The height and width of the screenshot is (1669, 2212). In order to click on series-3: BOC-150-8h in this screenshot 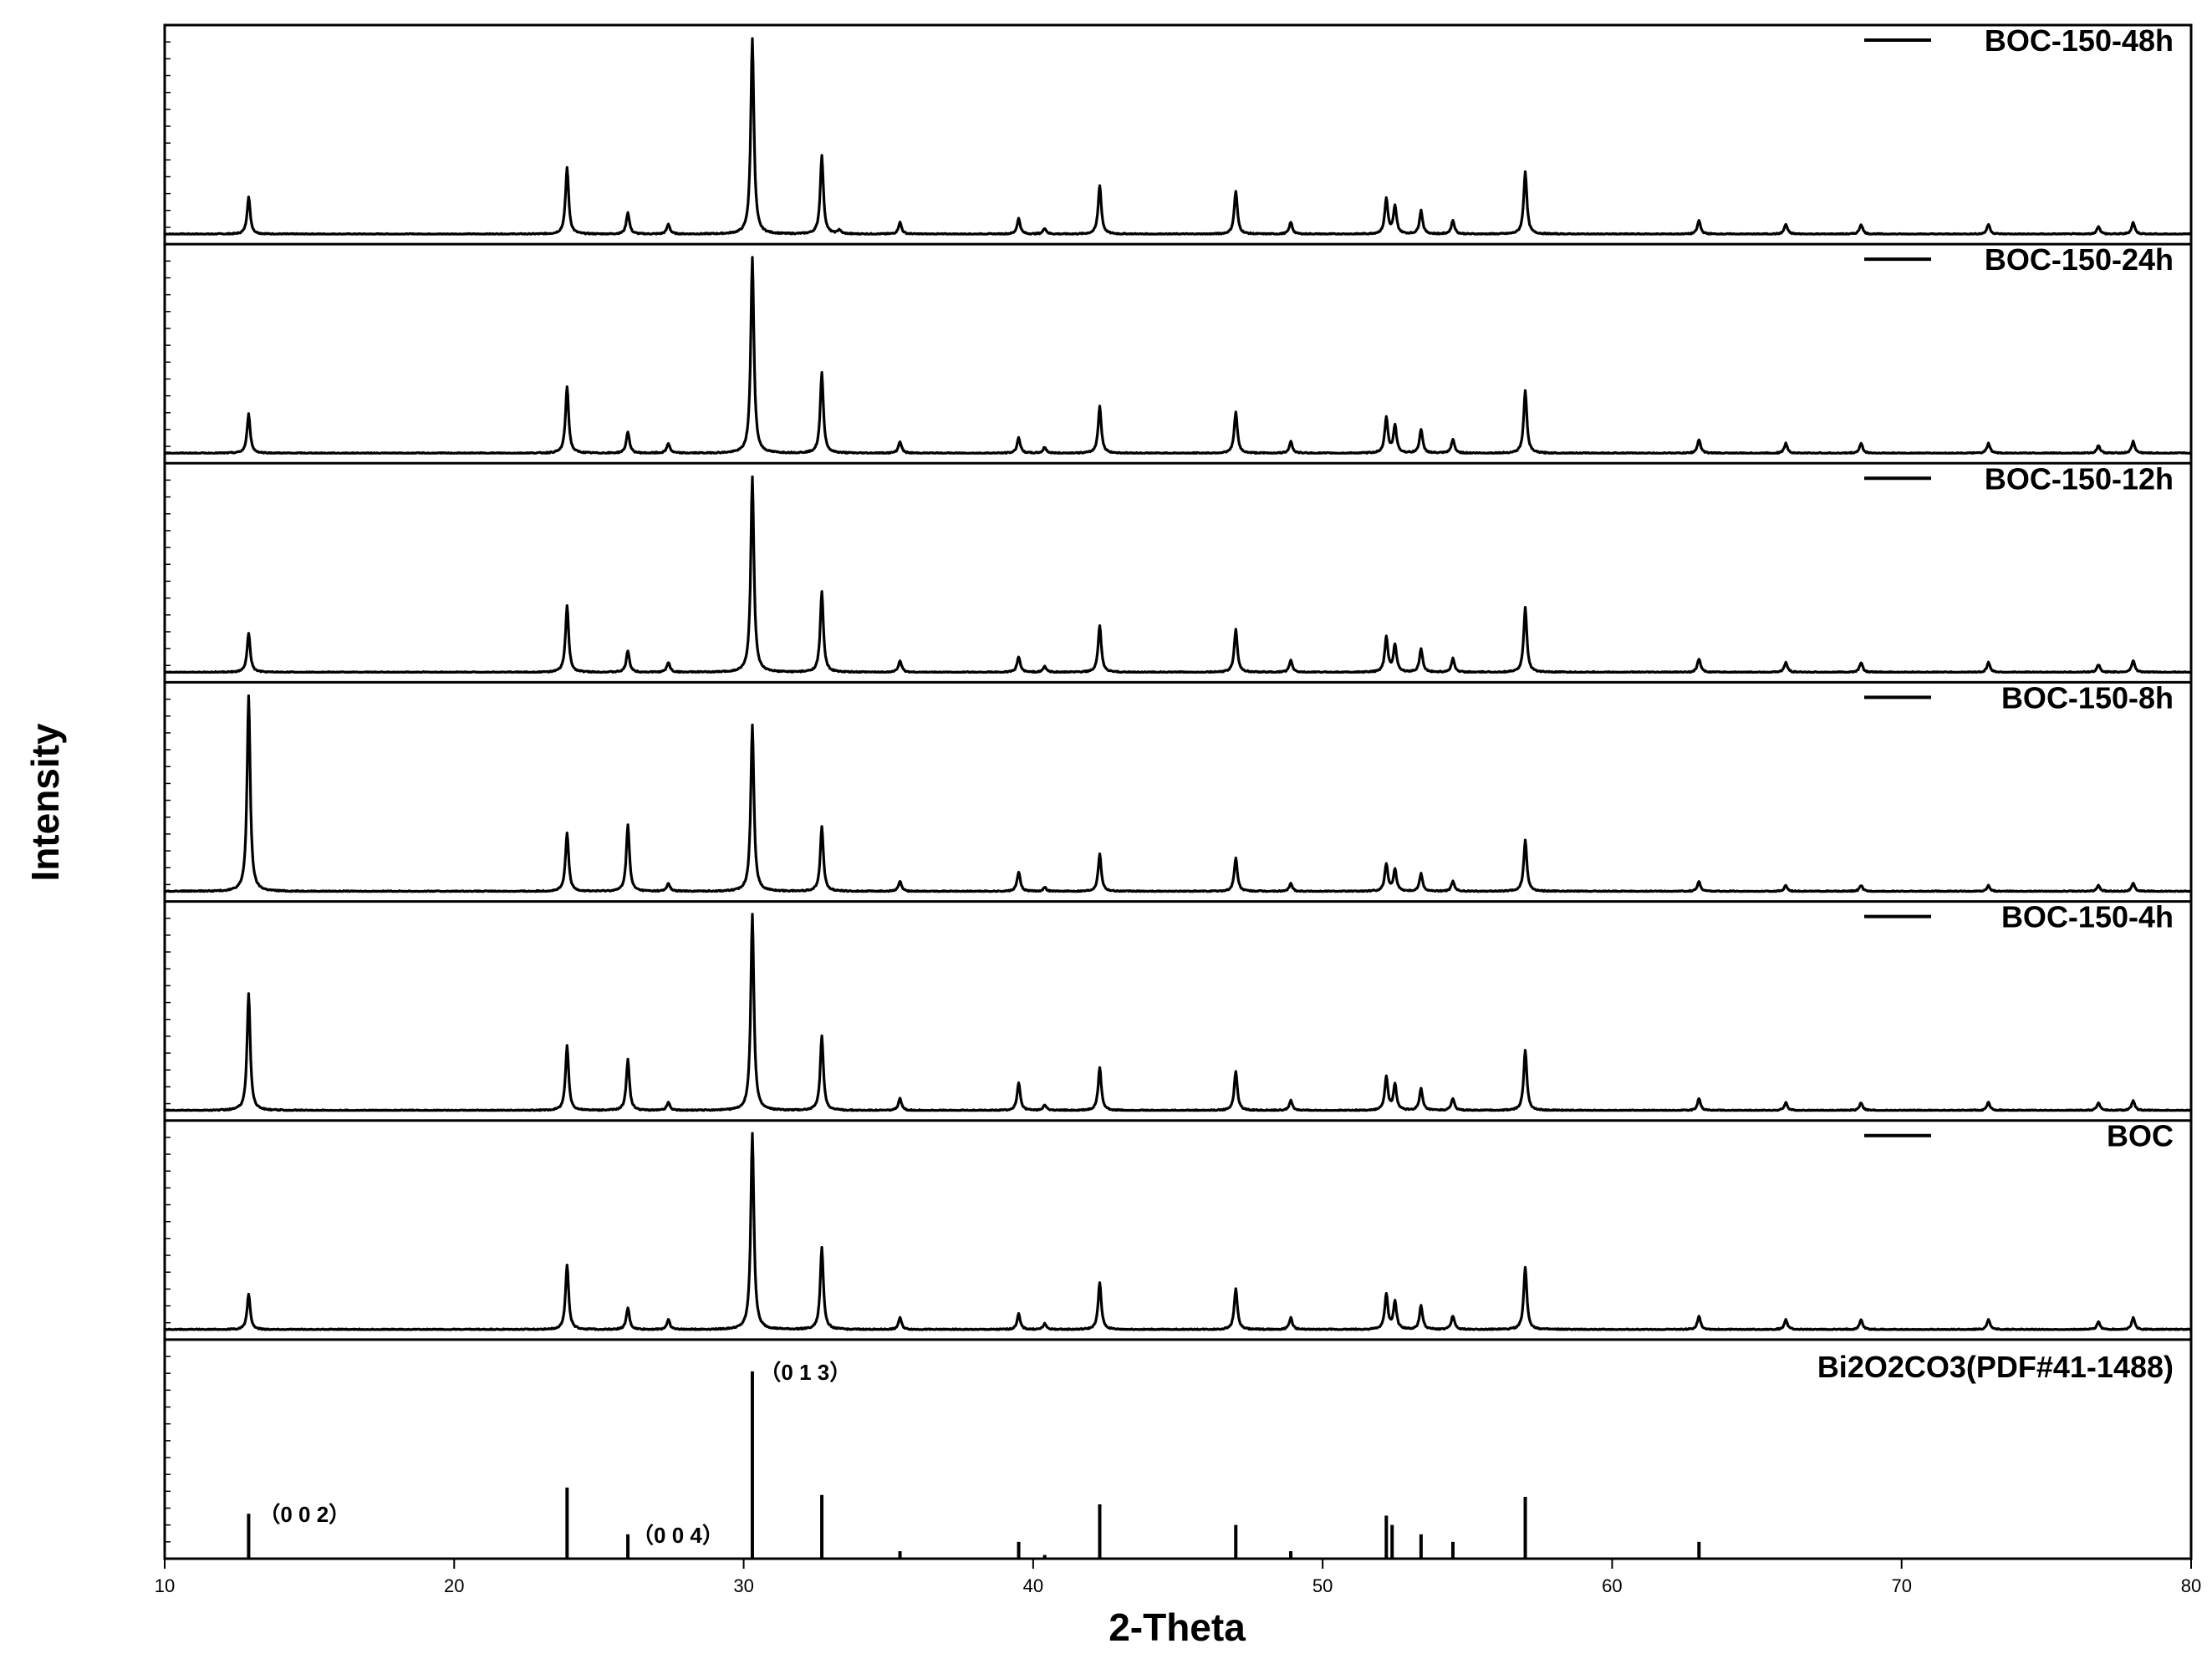, I will do `click(1178, 786)`.